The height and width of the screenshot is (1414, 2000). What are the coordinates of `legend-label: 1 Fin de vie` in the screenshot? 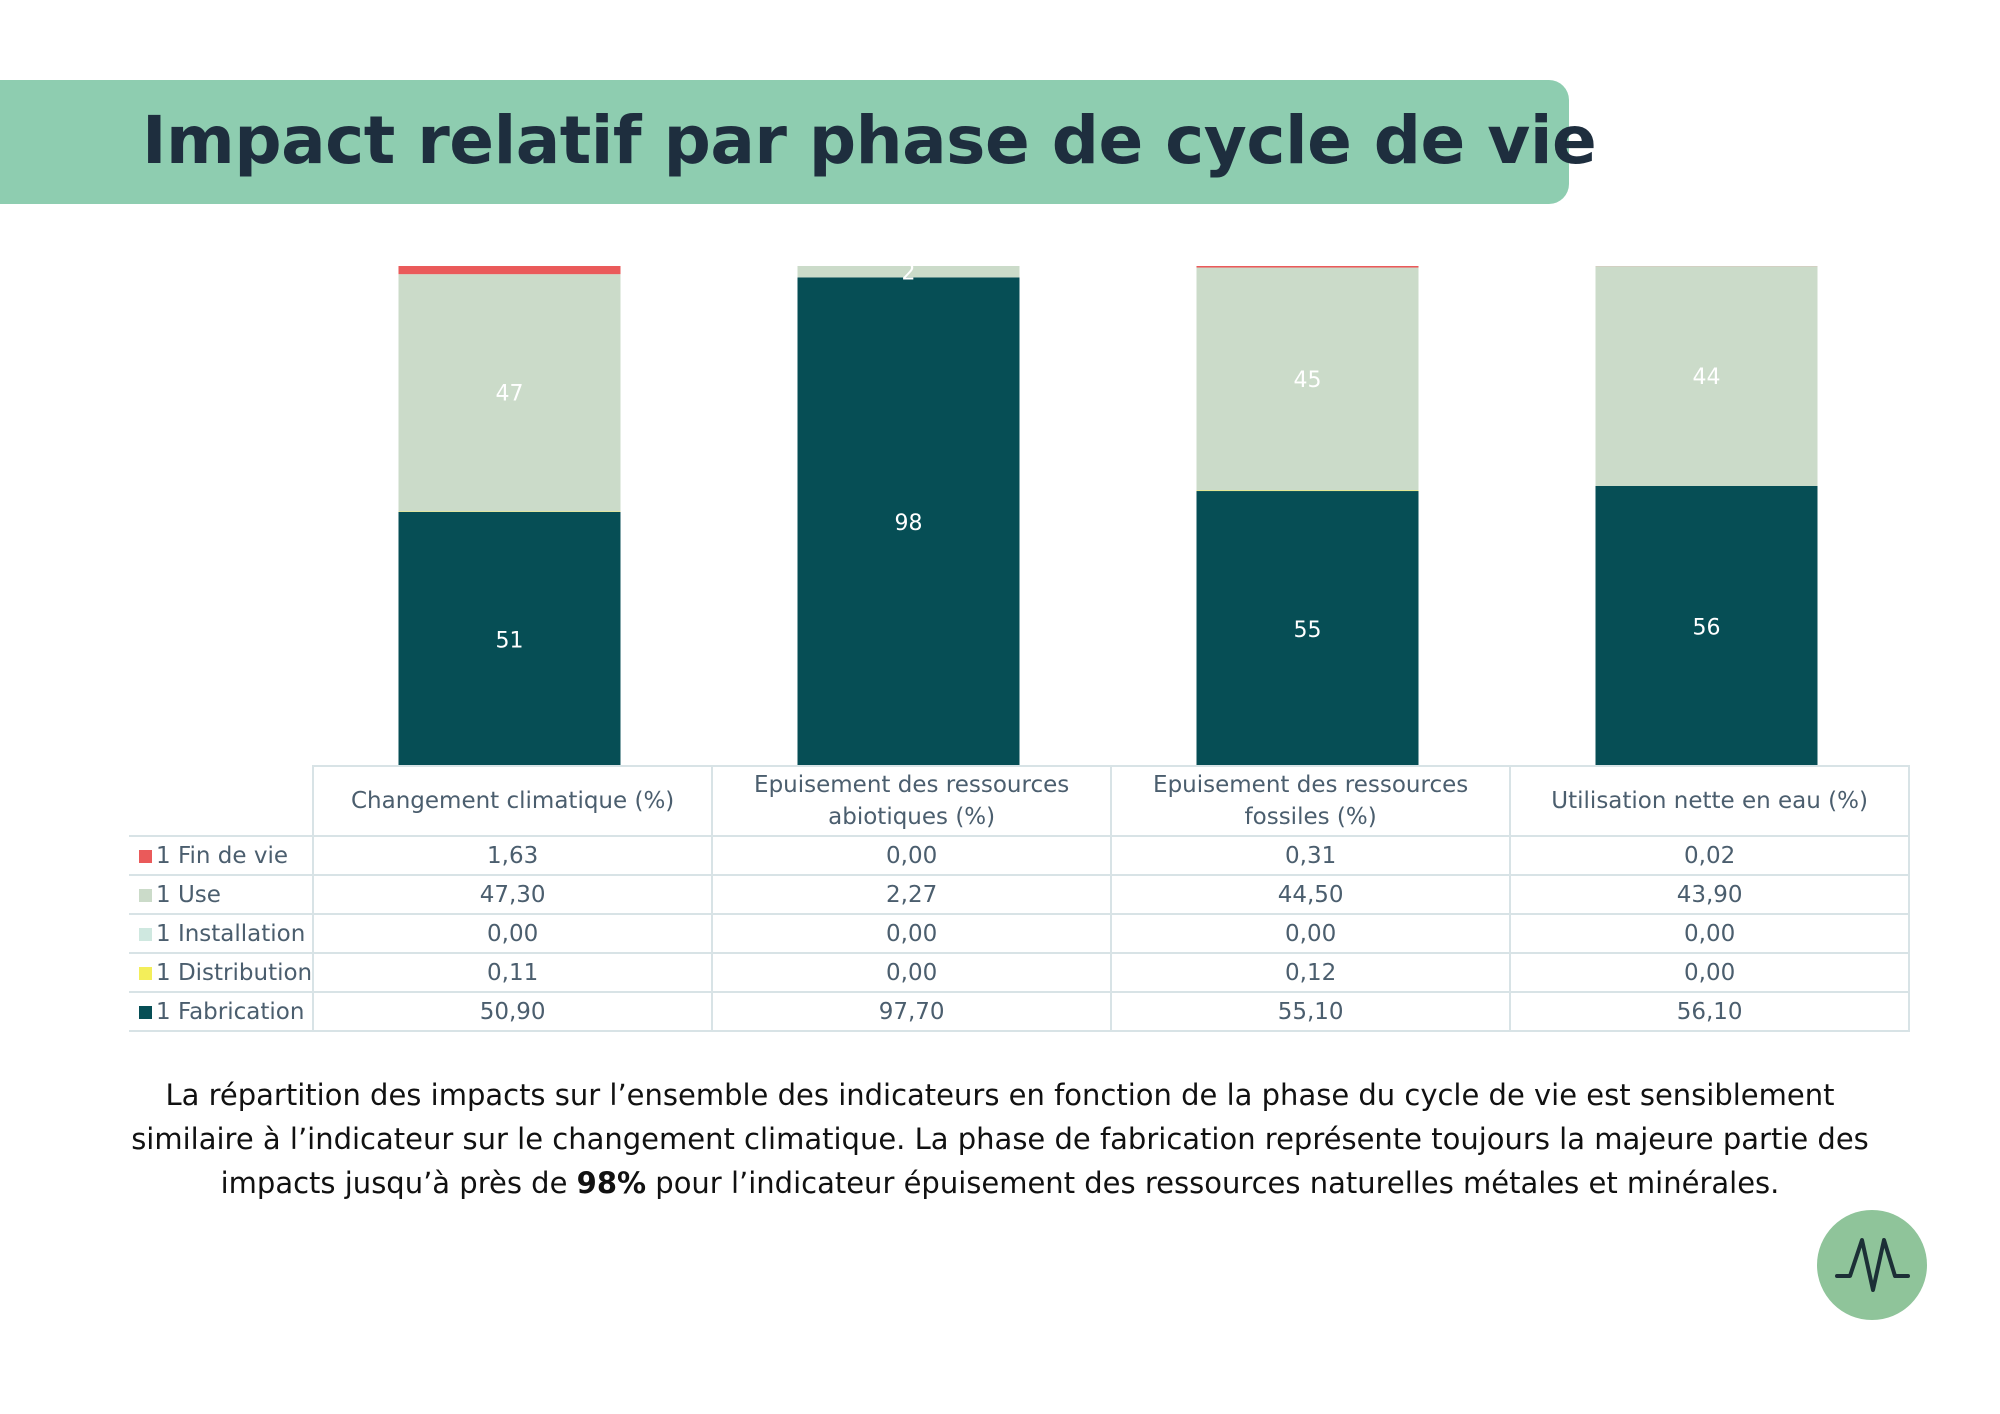 It's located at (222, 855).